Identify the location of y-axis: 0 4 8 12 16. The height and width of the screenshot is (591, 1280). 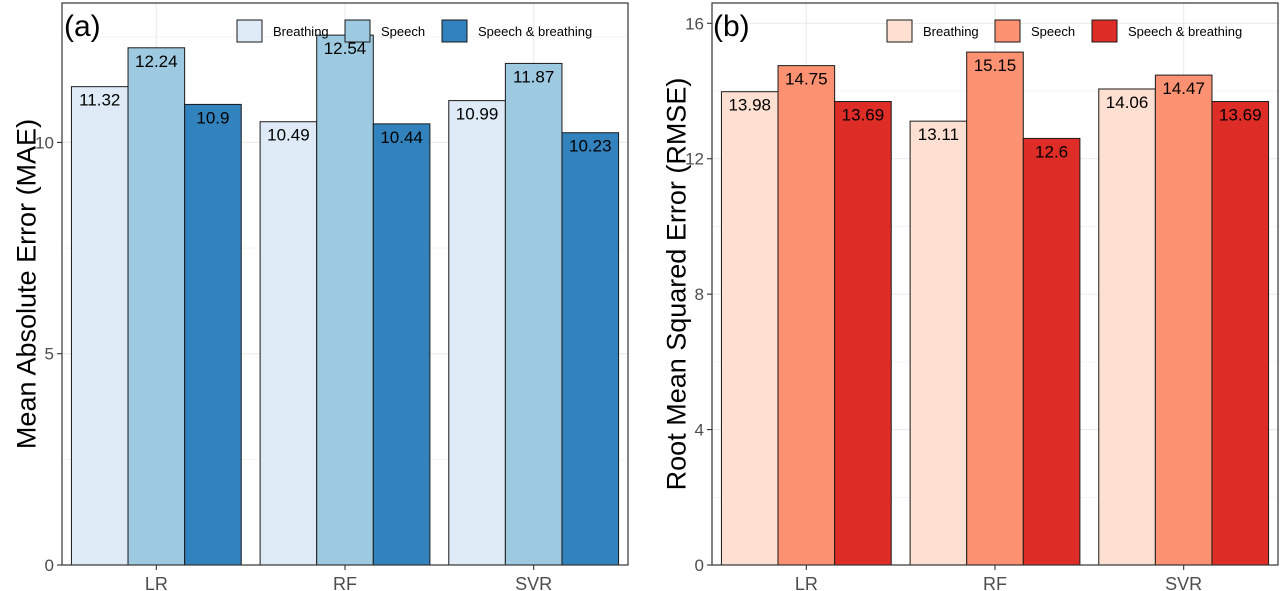
(698, 294).